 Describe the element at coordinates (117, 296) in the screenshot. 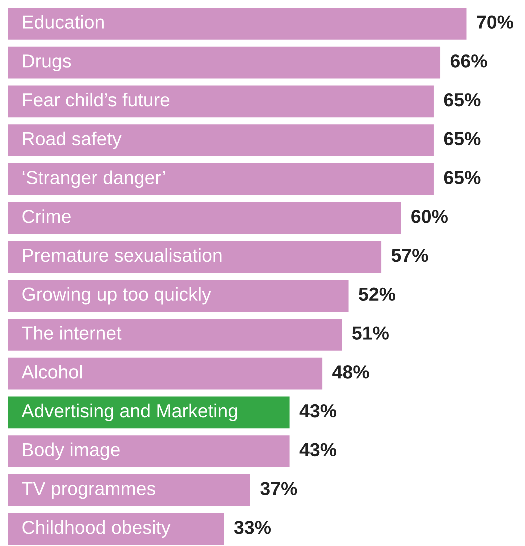

I see `y-tick-label: Growing up too quickly` at that location.